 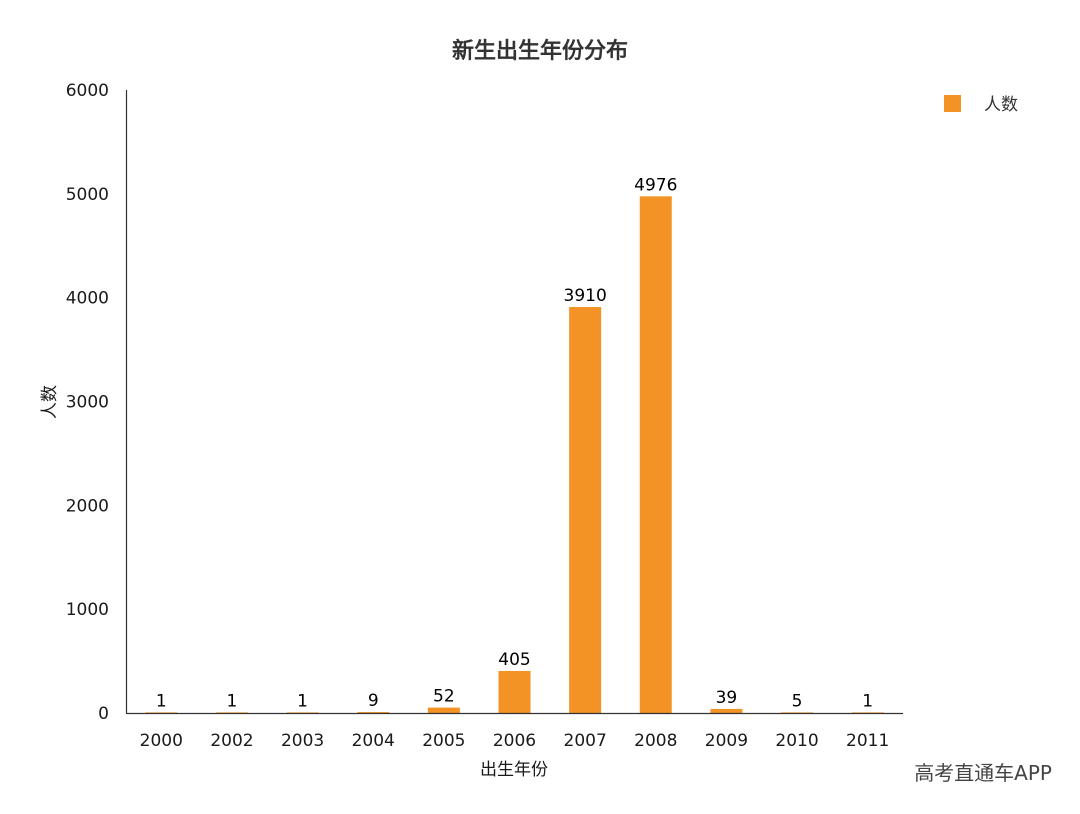 I want to click on y-tick-label: 6000, so click(x=87, y=91).